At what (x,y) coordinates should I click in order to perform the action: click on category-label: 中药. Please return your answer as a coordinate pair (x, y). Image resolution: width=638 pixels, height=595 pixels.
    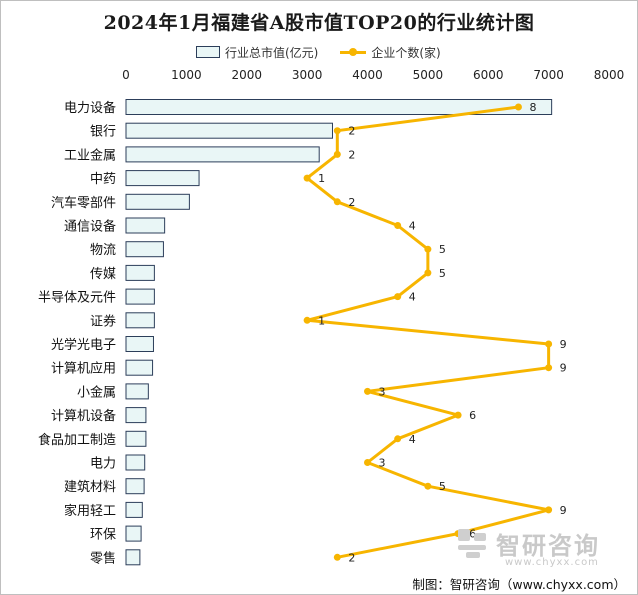
    Looking at the image, I should click on (103, 179).